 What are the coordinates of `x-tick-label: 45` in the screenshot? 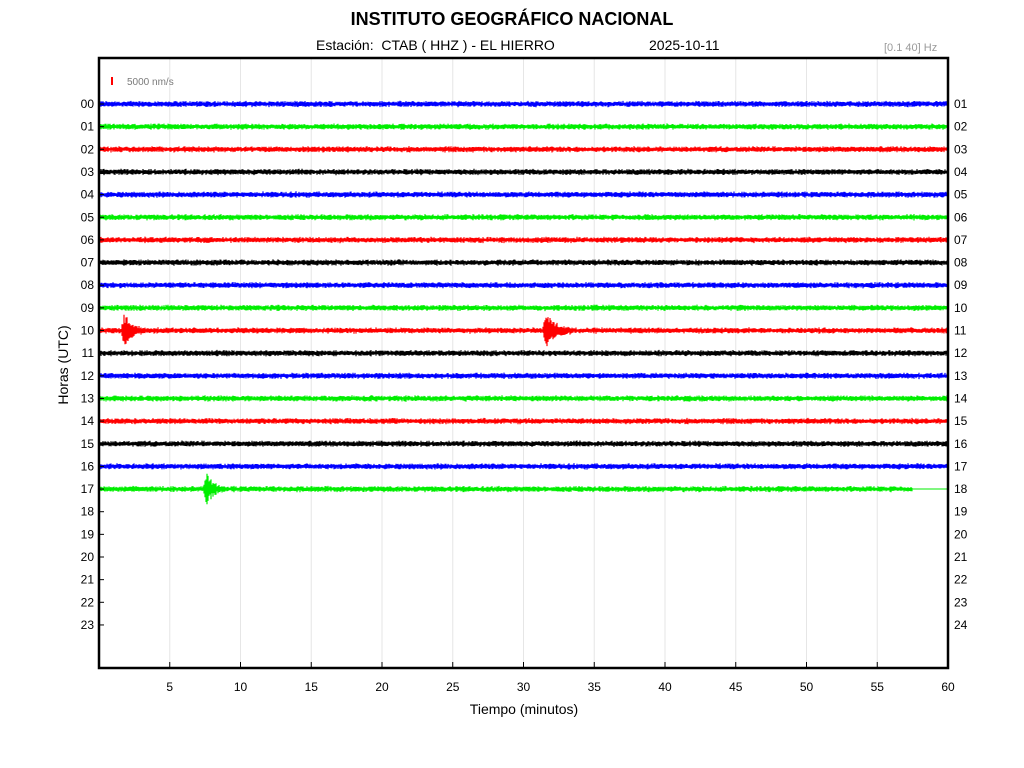 It's located at (736, 687).